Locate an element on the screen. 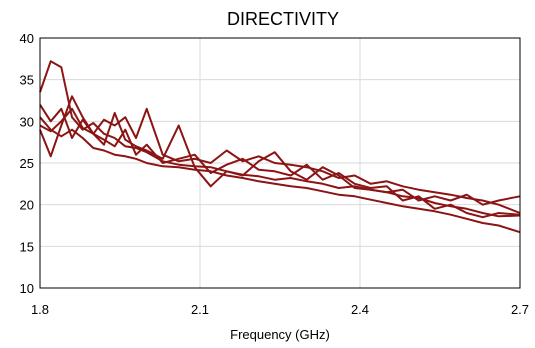 The height and width of the screenshot is (348, 535). x-tick-label: 1.8 is located at coordinates (40, 309).